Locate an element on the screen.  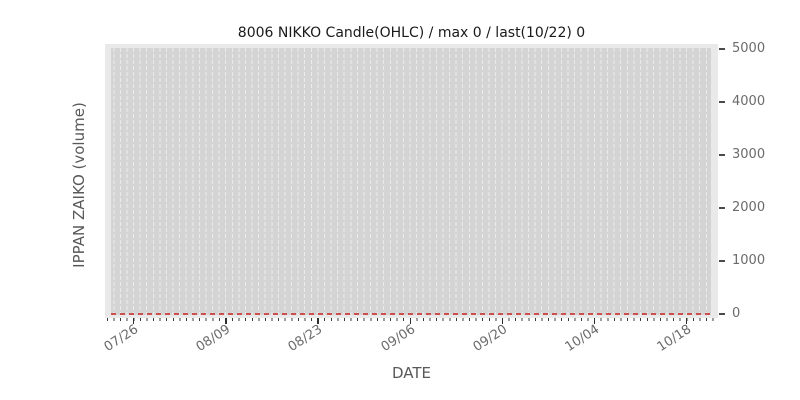
y-tick-label: 4000 is located at coordinates (749, 101).